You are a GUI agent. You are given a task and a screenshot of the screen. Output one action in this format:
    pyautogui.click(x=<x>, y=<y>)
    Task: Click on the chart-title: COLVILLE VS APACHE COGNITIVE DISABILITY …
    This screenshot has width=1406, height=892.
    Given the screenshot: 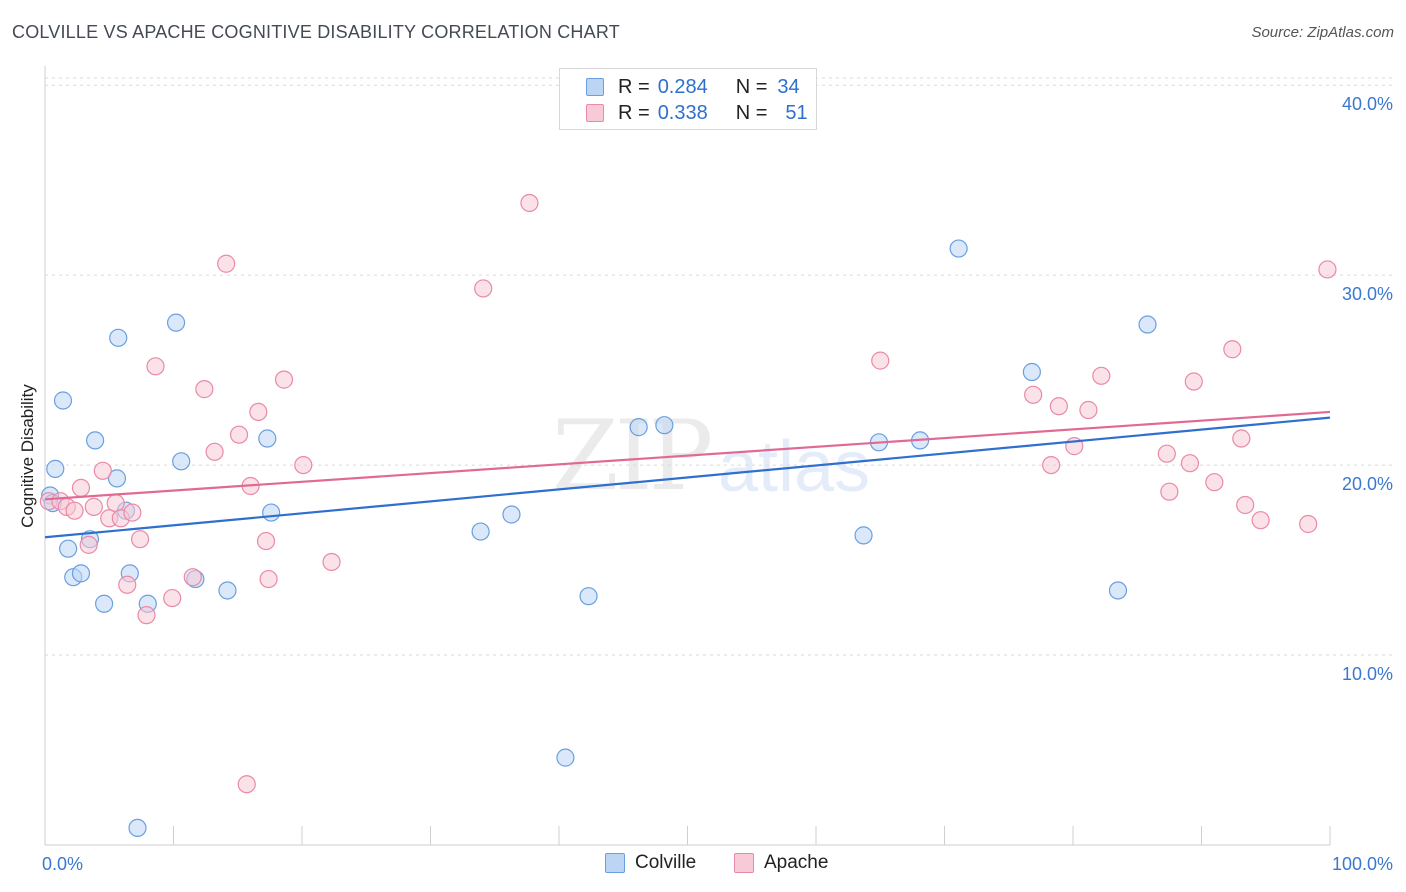 What is the action you would take?
    pyautogui.click(x=316, y=32)
    